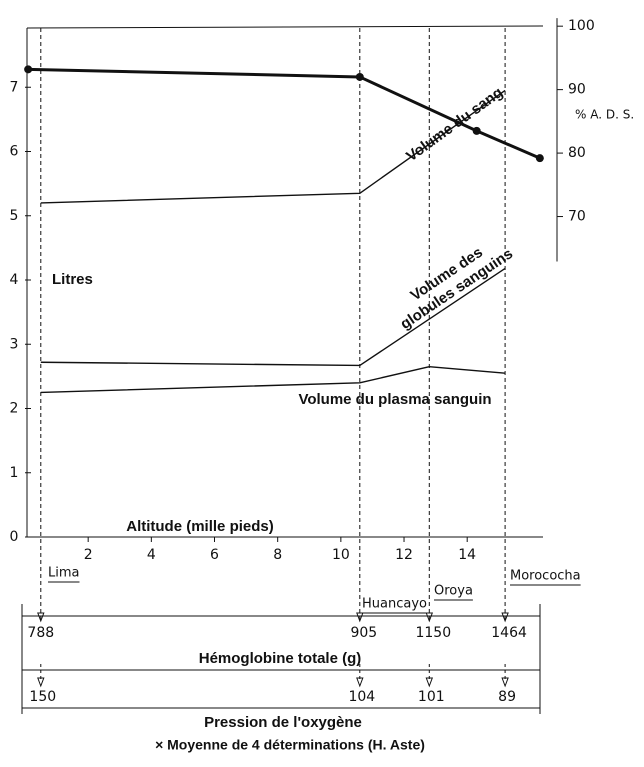  I want to click on y-tick-label: 1, so click(14, 473).